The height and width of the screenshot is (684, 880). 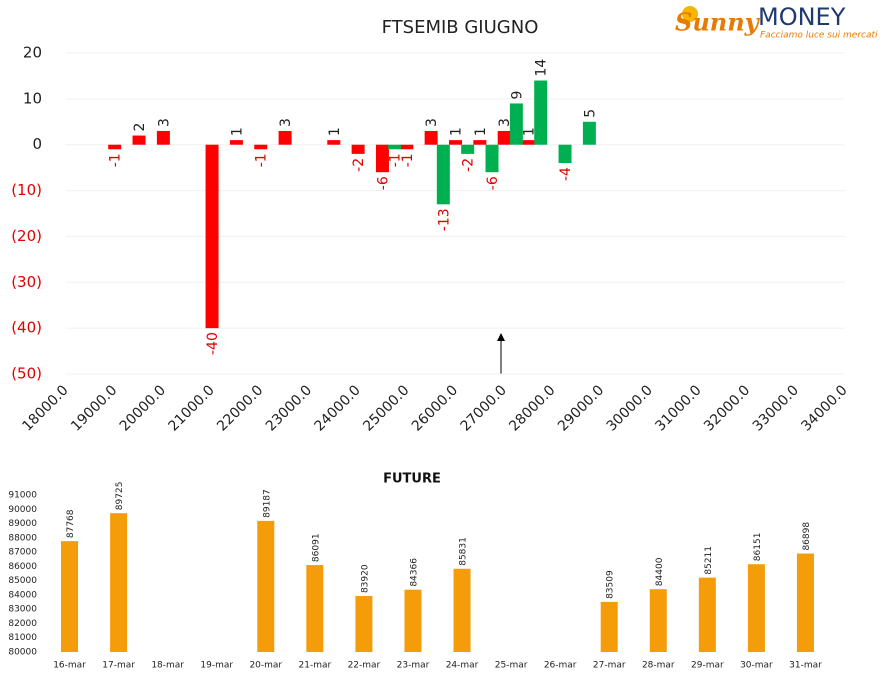 What do you see at coordinates (758, 547) in the screenshot?
I see `data-label: 86151` at bounding box center [758, 547].